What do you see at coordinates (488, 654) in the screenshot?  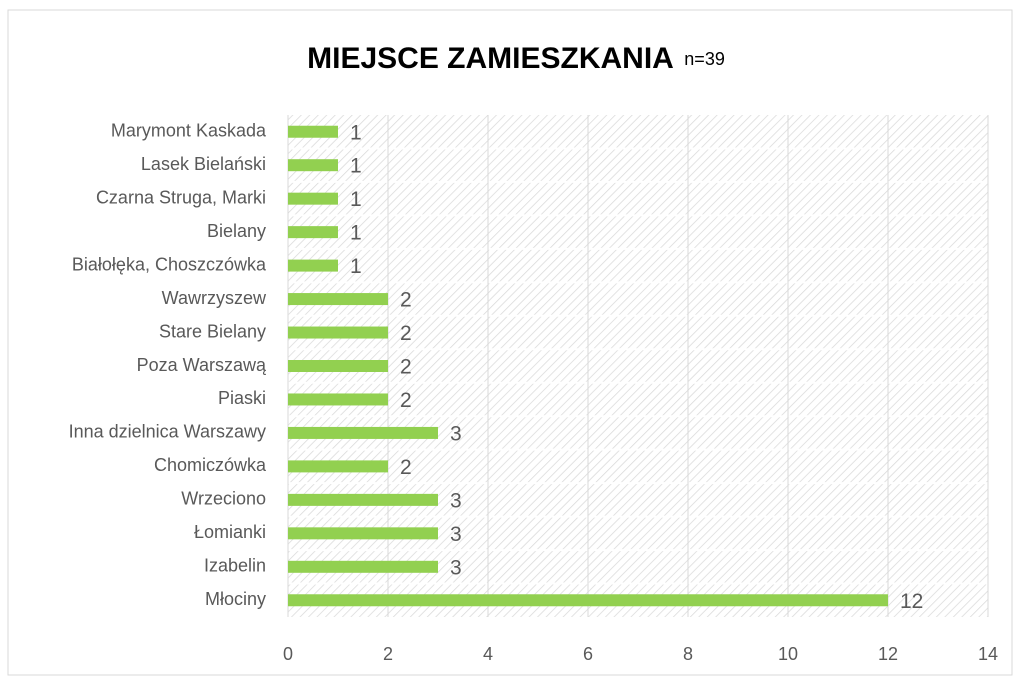 I see `x-tick-label: 4` at bounding box center [488, 654].